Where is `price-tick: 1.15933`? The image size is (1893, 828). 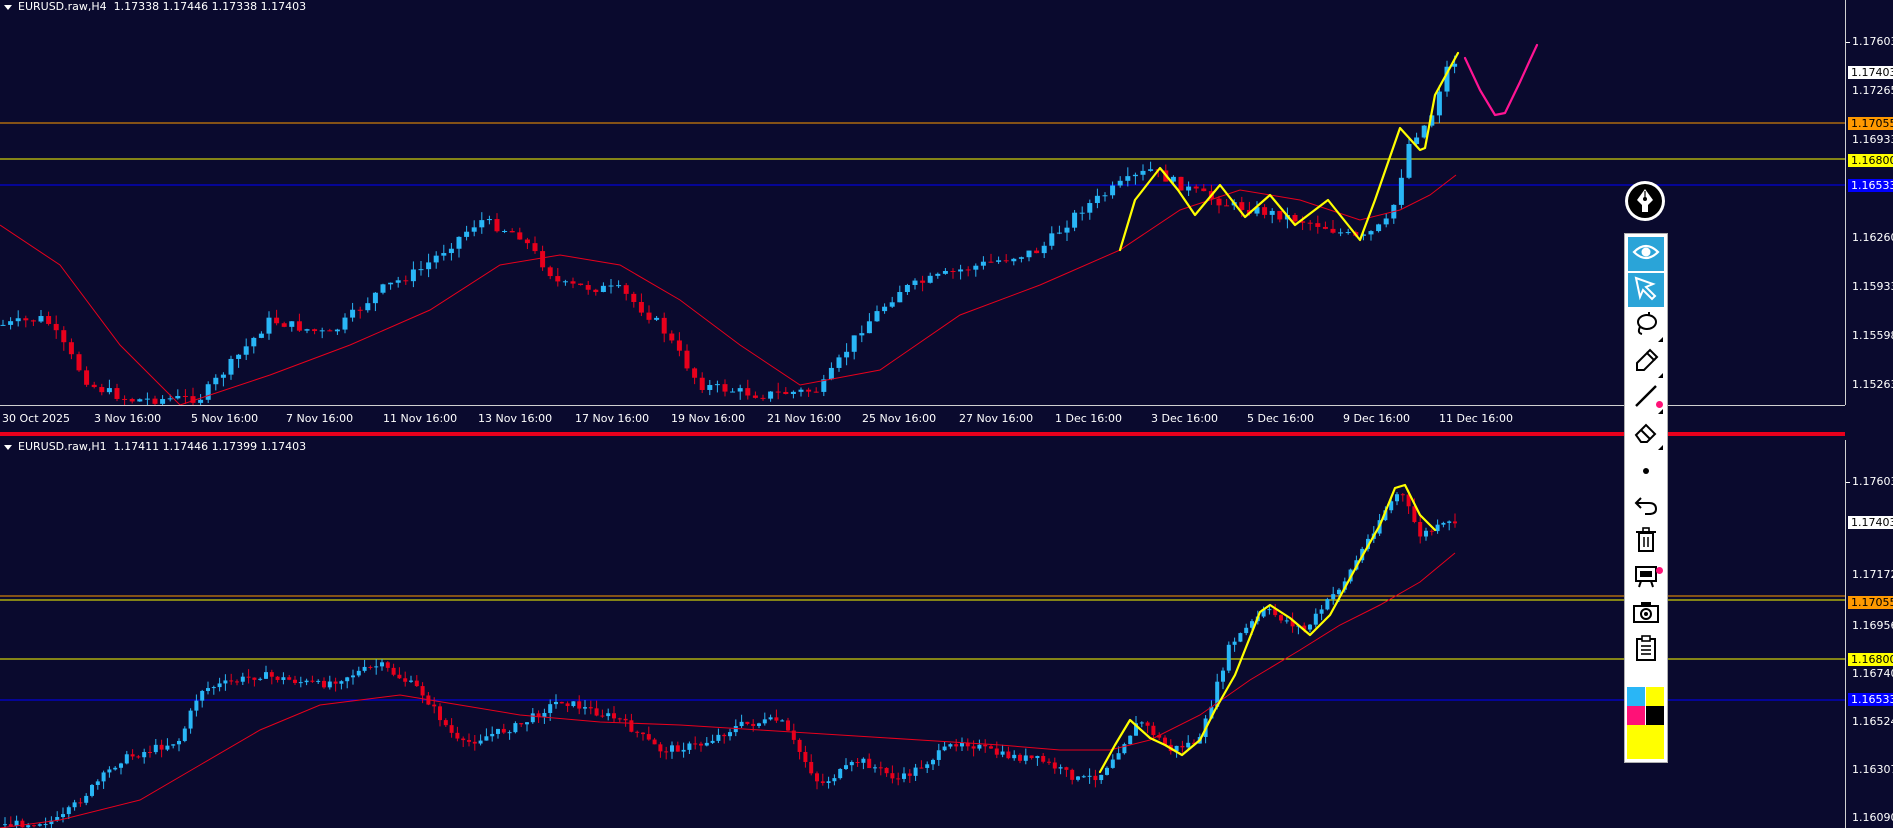
price-tick: 1.15933 is located at coordinates (1872, 286).